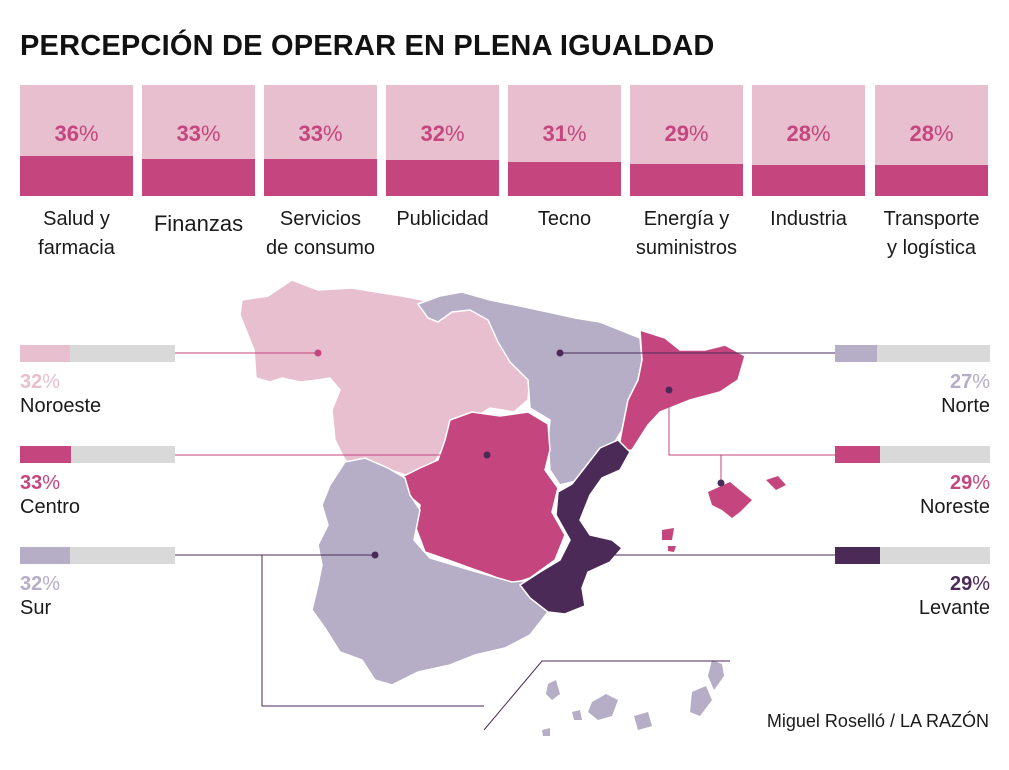  I want to click on sector-card: 33% Servicios de consumo, so click(320, 172).